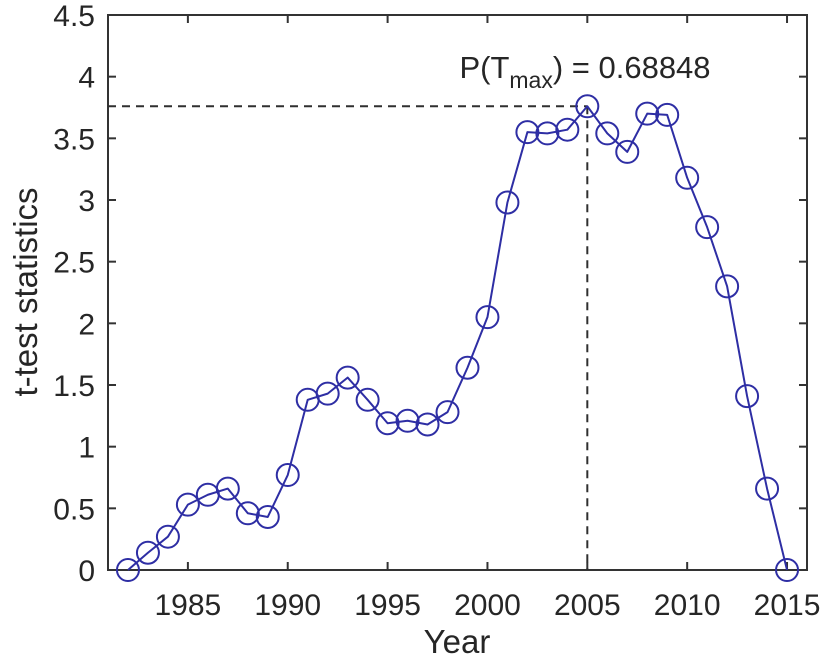  What do you see at coordinates (632, 67) in the screenshot?
I see `annotation-suffix: ) = 0.68848` at bounding box center [632, 67].